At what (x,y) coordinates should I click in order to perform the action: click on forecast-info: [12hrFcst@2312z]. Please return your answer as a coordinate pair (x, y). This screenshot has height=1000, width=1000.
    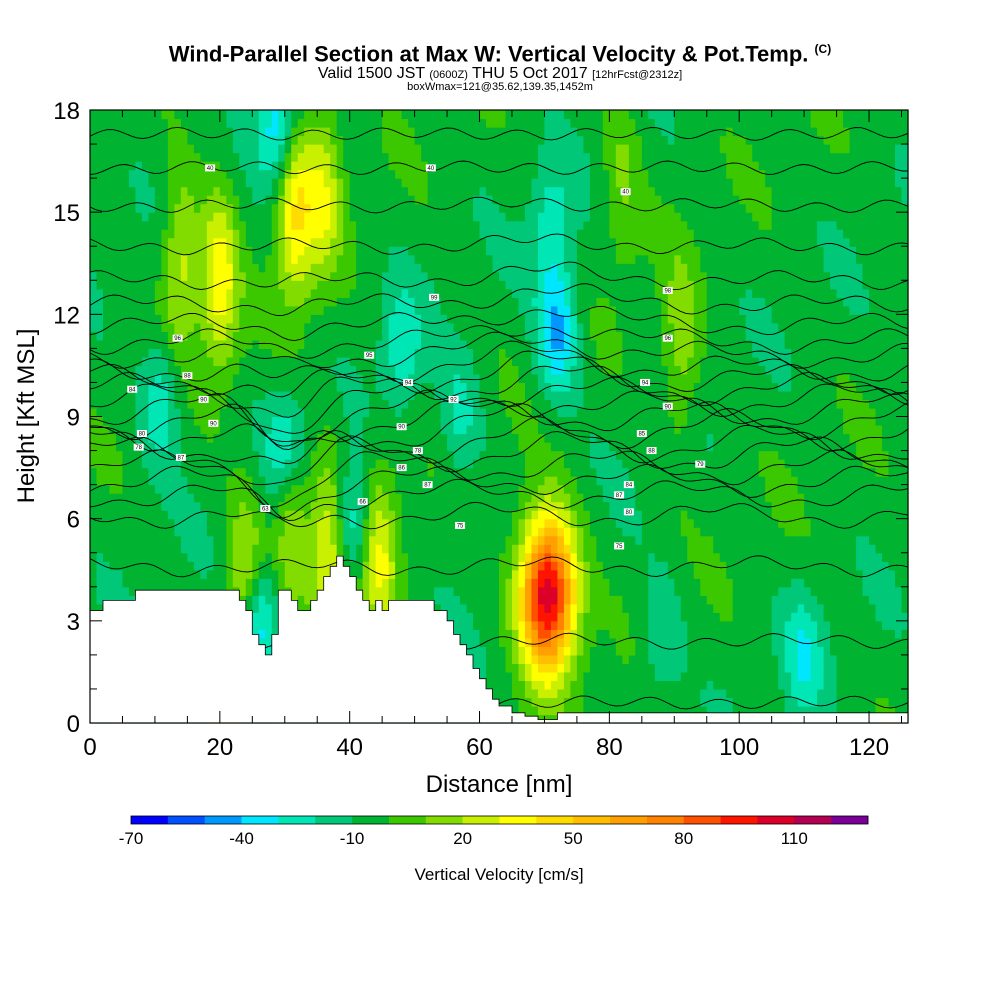
    Looking at the image, I should click on (637, 75).